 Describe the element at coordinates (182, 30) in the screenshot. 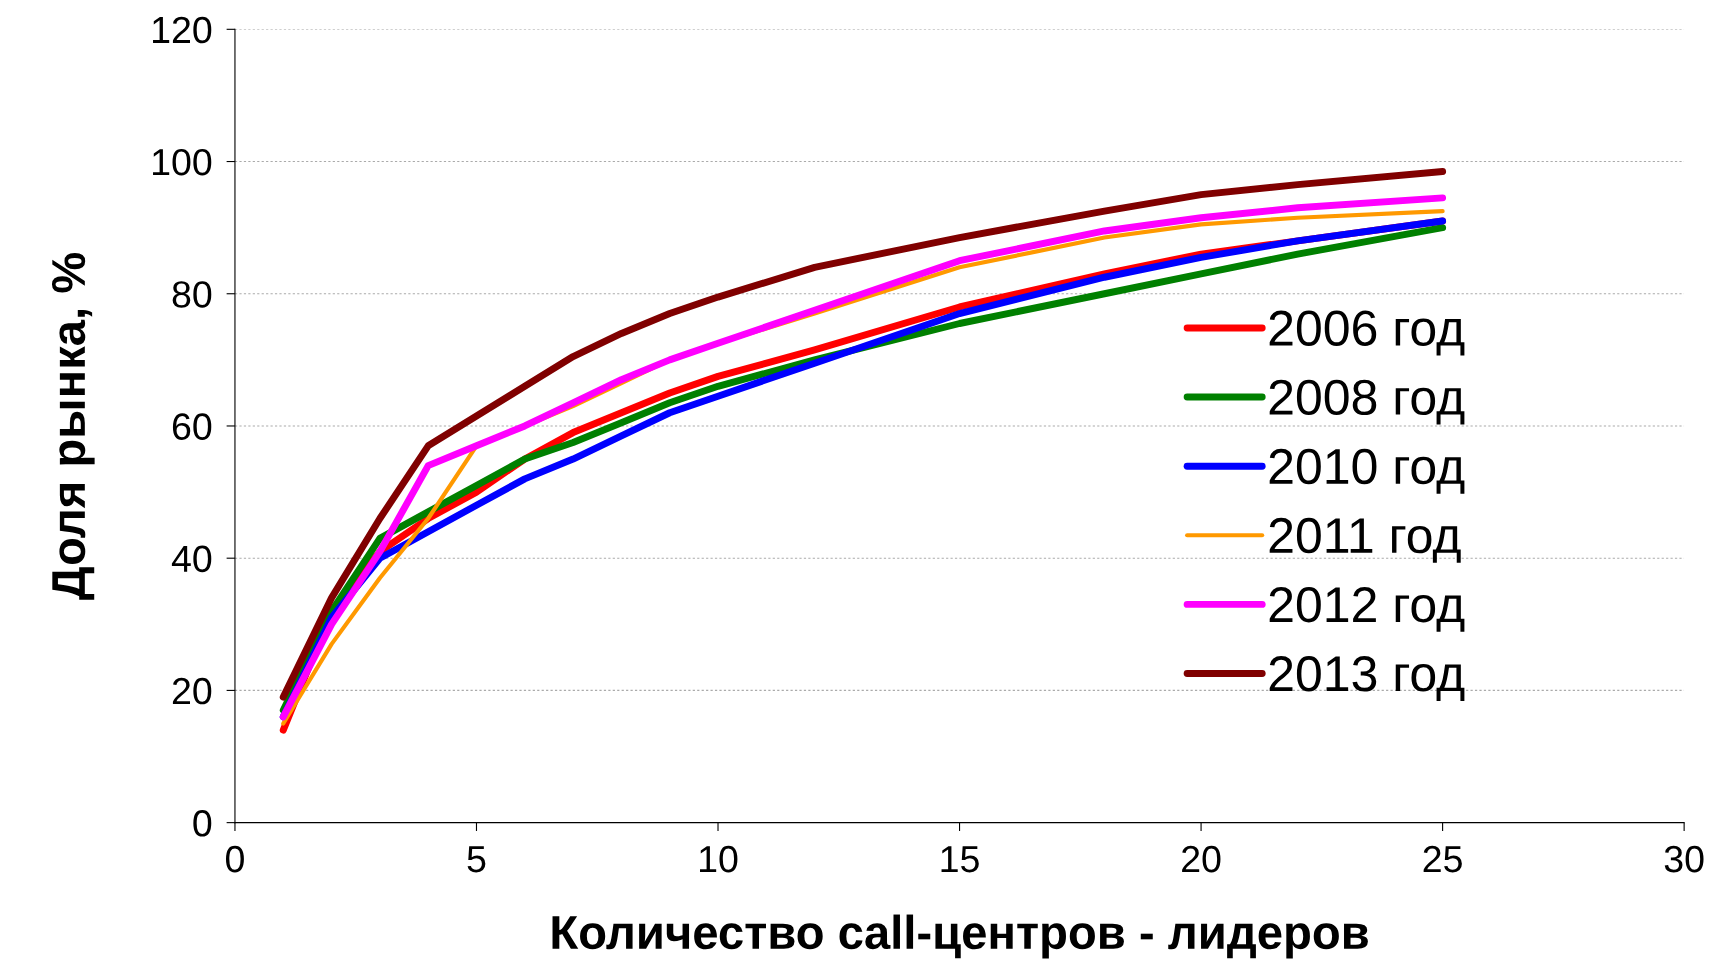

I see `y-tick-label: 120` at that location.